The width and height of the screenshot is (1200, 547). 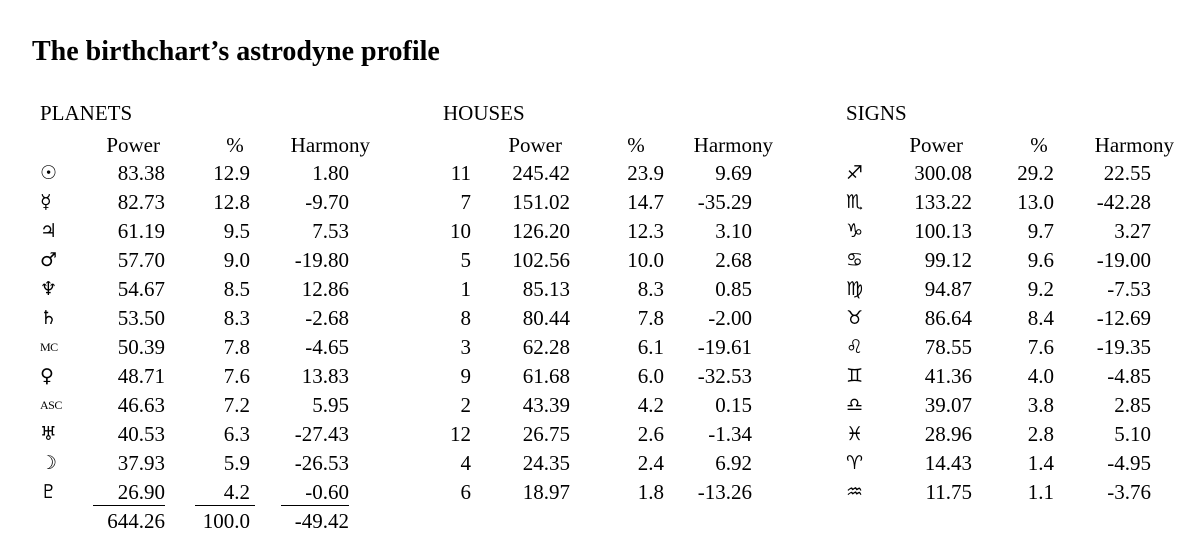 I want to click on houses-row-pct: 8.3, so click(x=650, y=289).